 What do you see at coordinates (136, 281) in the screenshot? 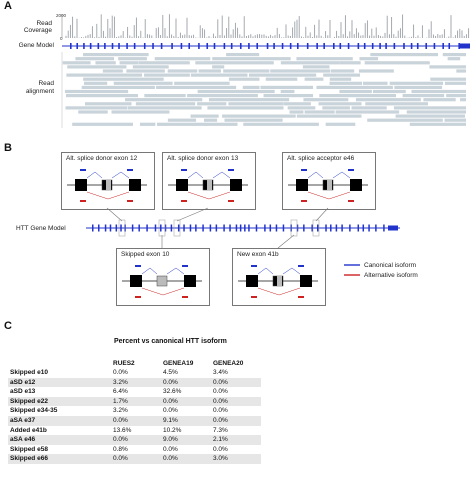
I see `exon-left` at bounding box center [136, 281].